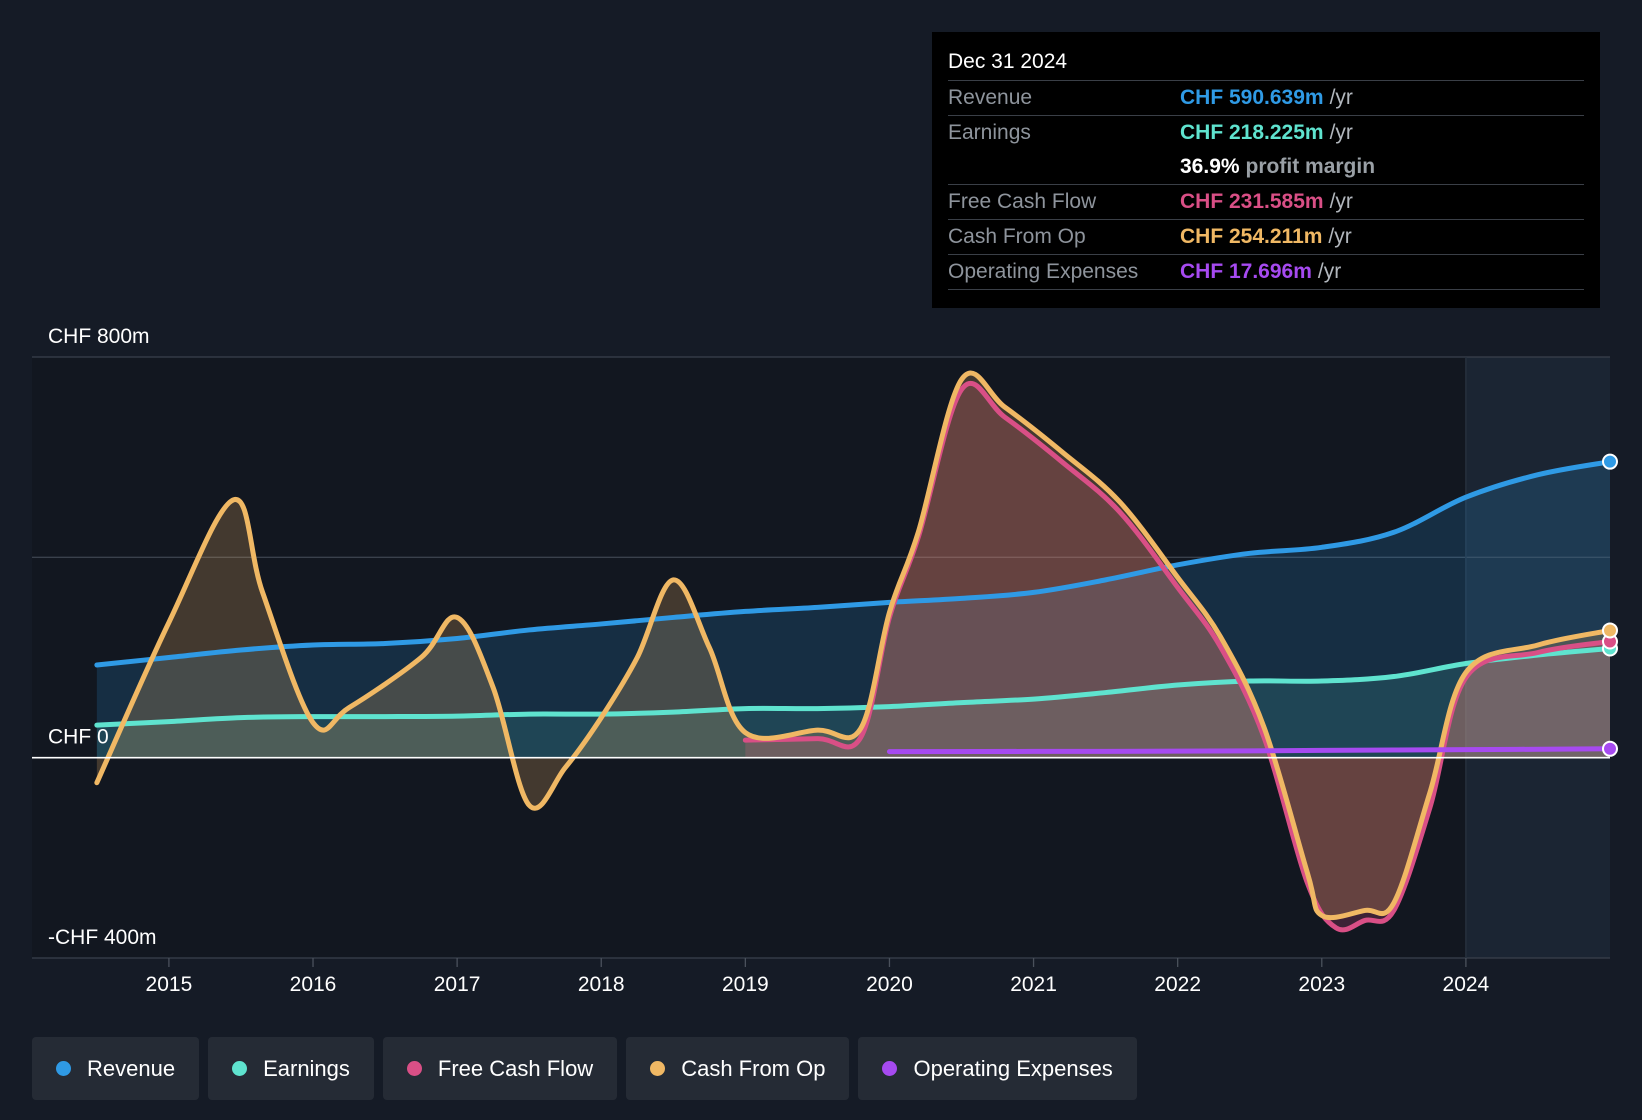 The height and width of the screenshot is (1120, 1642). What do you see at coordinates (1043, 271) in the screenshot?
I see `tooltip-label: Operating Expenses` at bounding box center [1043, 271].